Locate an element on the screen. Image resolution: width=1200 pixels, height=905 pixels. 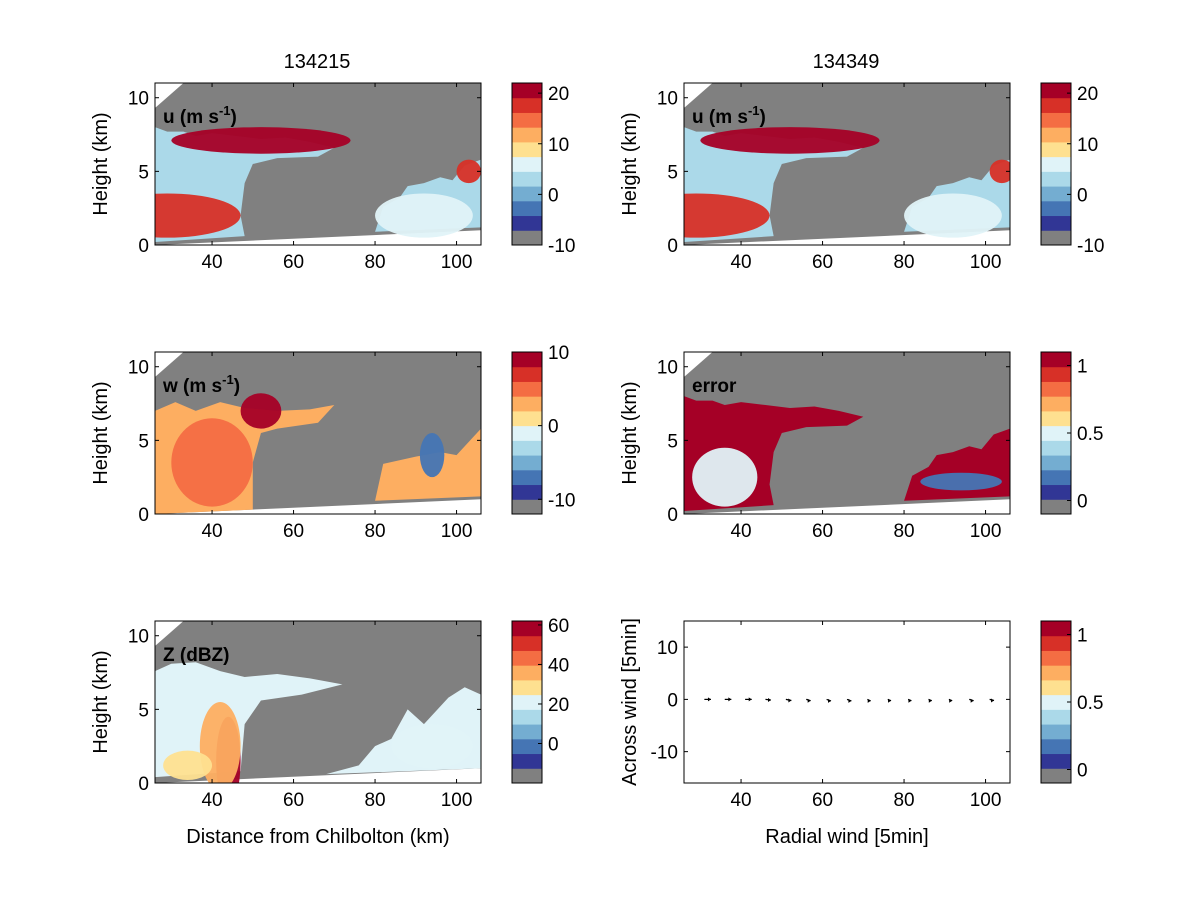
field-far_interior is located at coordinates (961, 481).